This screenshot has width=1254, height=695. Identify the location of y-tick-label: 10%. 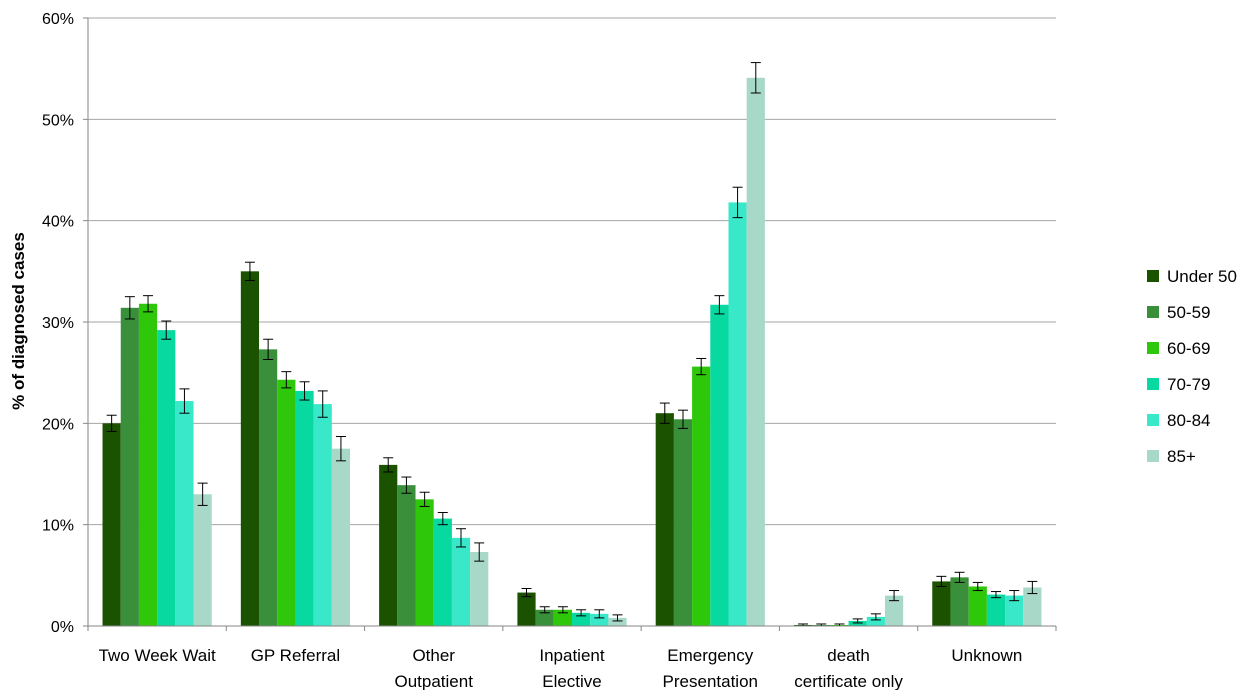
(58, 526).